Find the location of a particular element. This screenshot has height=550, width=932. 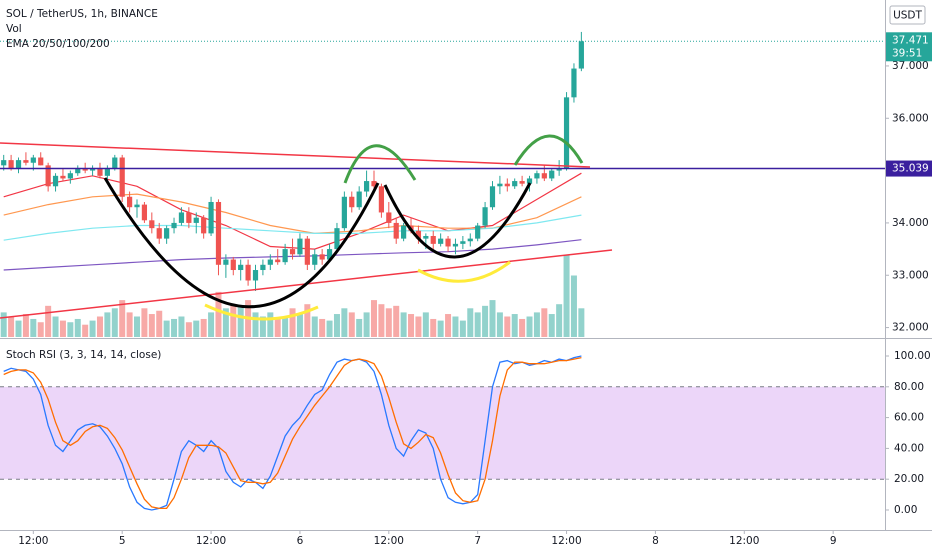

y-tick-label: 40.00 is located at coordinates (909, 448).